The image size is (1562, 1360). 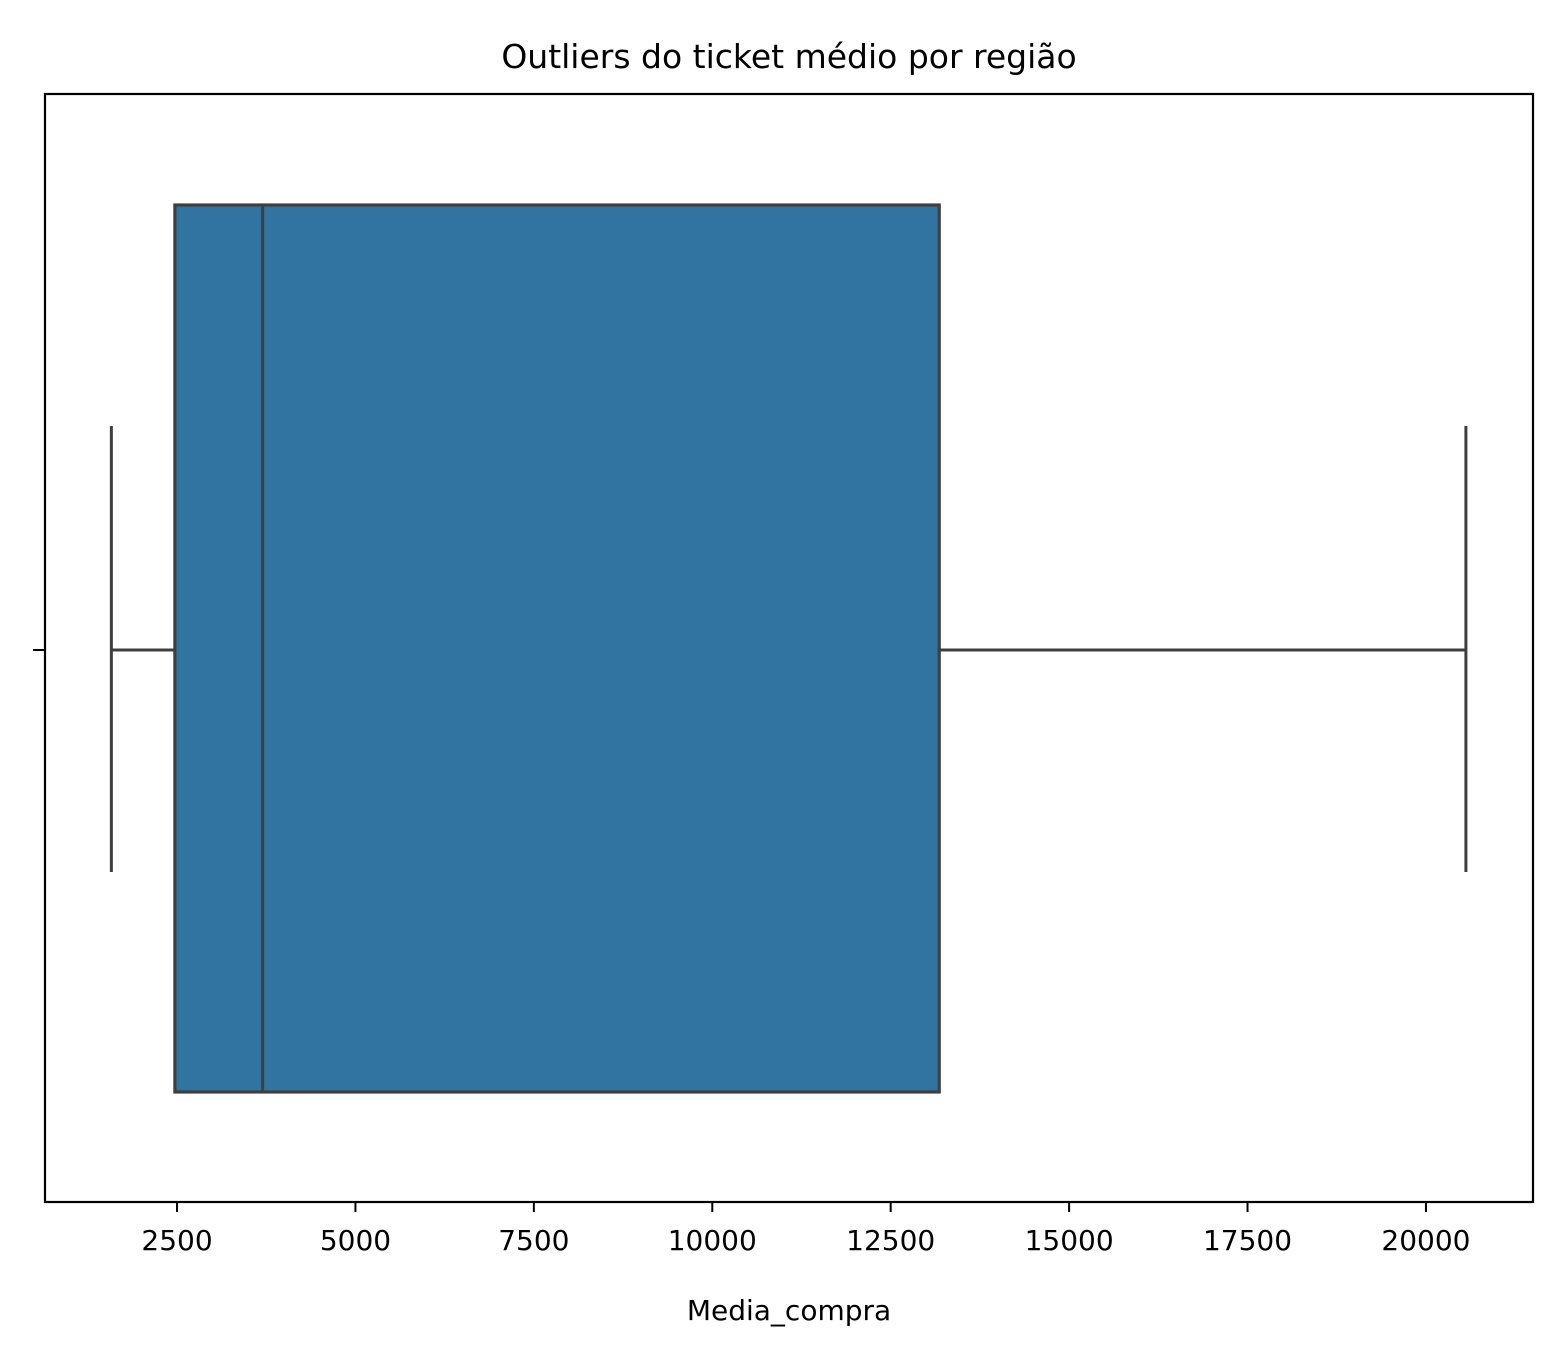 What do you see at coordinates (1425, 1240) in the screenshot?
I see `x-tick-label: 20000` at bounding box center [1425, 1240].